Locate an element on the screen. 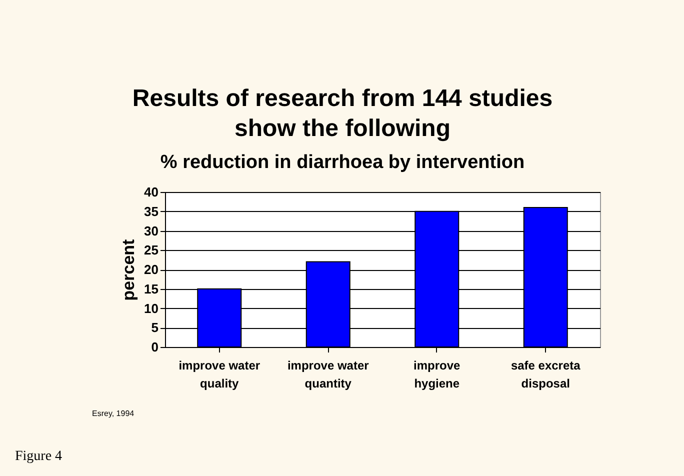  y-axis-title: percent is located at coordinates (128, 269).